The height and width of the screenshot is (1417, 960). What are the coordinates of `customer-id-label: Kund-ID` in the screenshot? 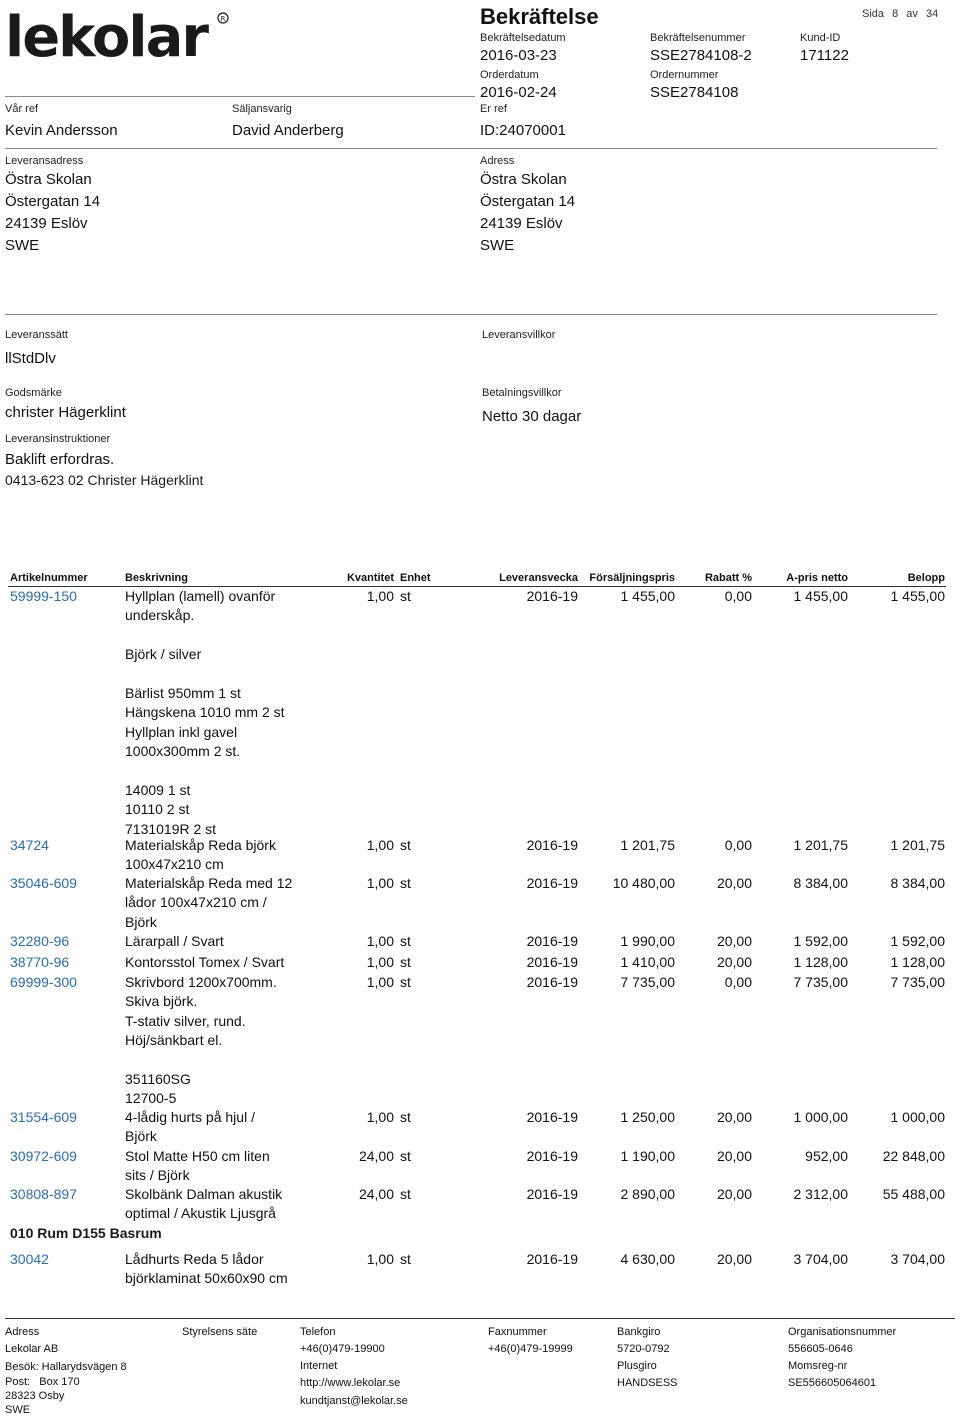 It's located at (820, 38).